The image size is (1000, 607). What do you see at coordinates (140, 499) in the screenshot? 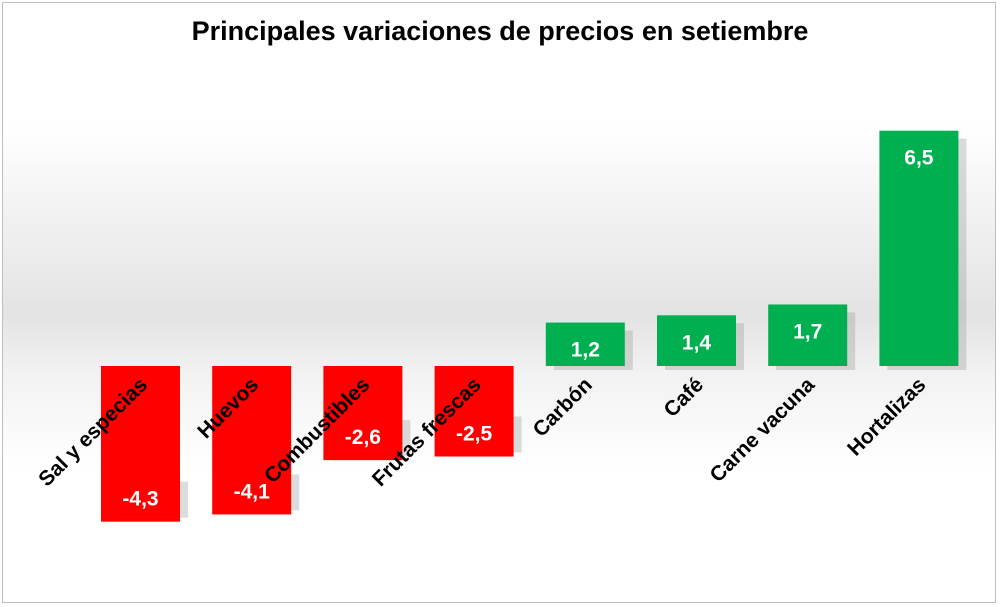
I see `data-label: -4,3` at bounding box center [140, 499].